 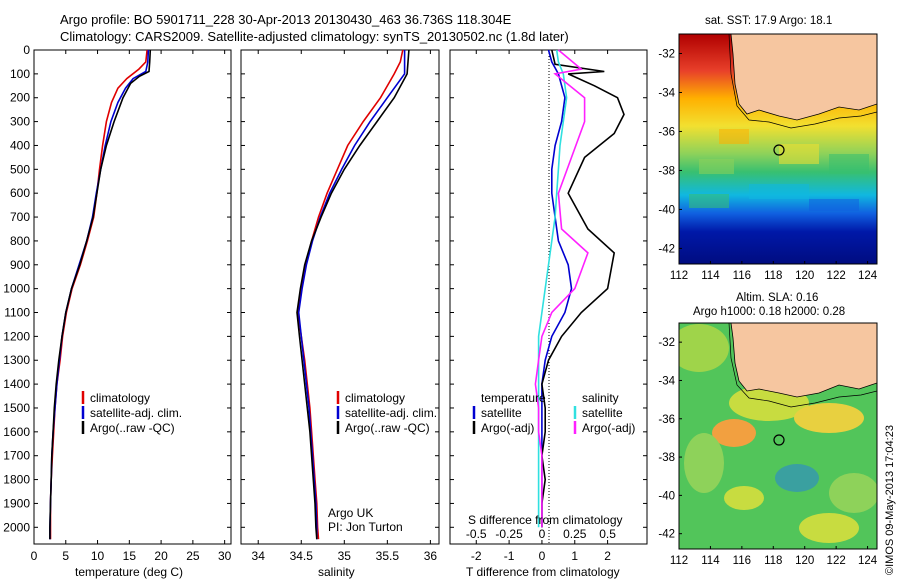 I want to click on salinity-xtick-label: 34.5, so click(x=302, y=556).